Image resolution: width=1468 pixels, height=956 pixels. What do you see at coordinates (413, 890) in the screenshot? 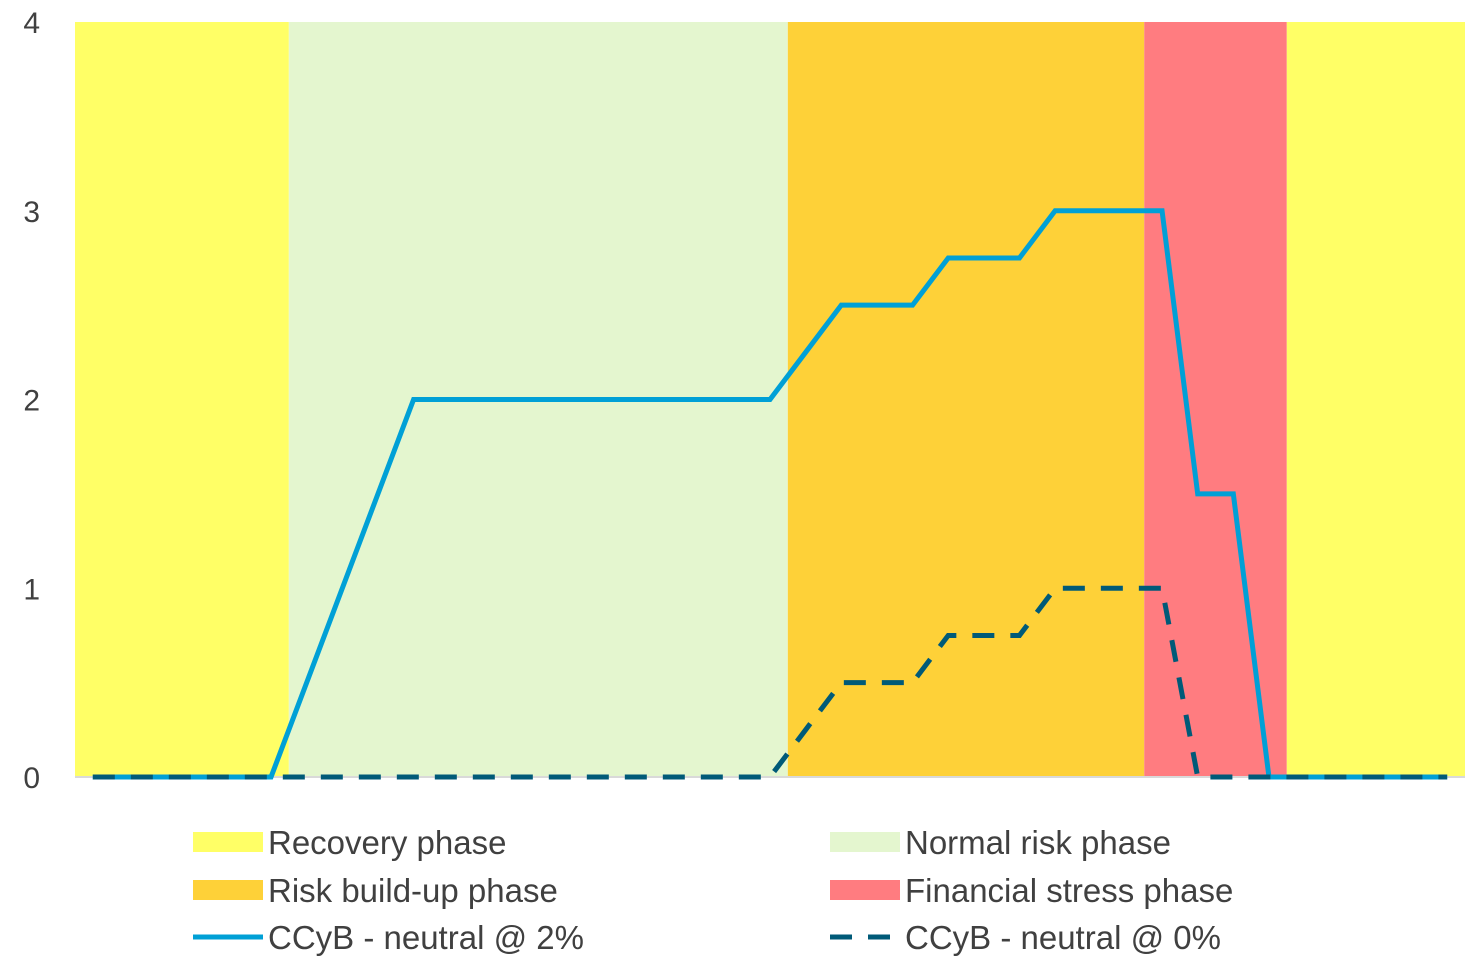
I see `legend-label: Risk build-up phase` at bounding box center [413, 890].